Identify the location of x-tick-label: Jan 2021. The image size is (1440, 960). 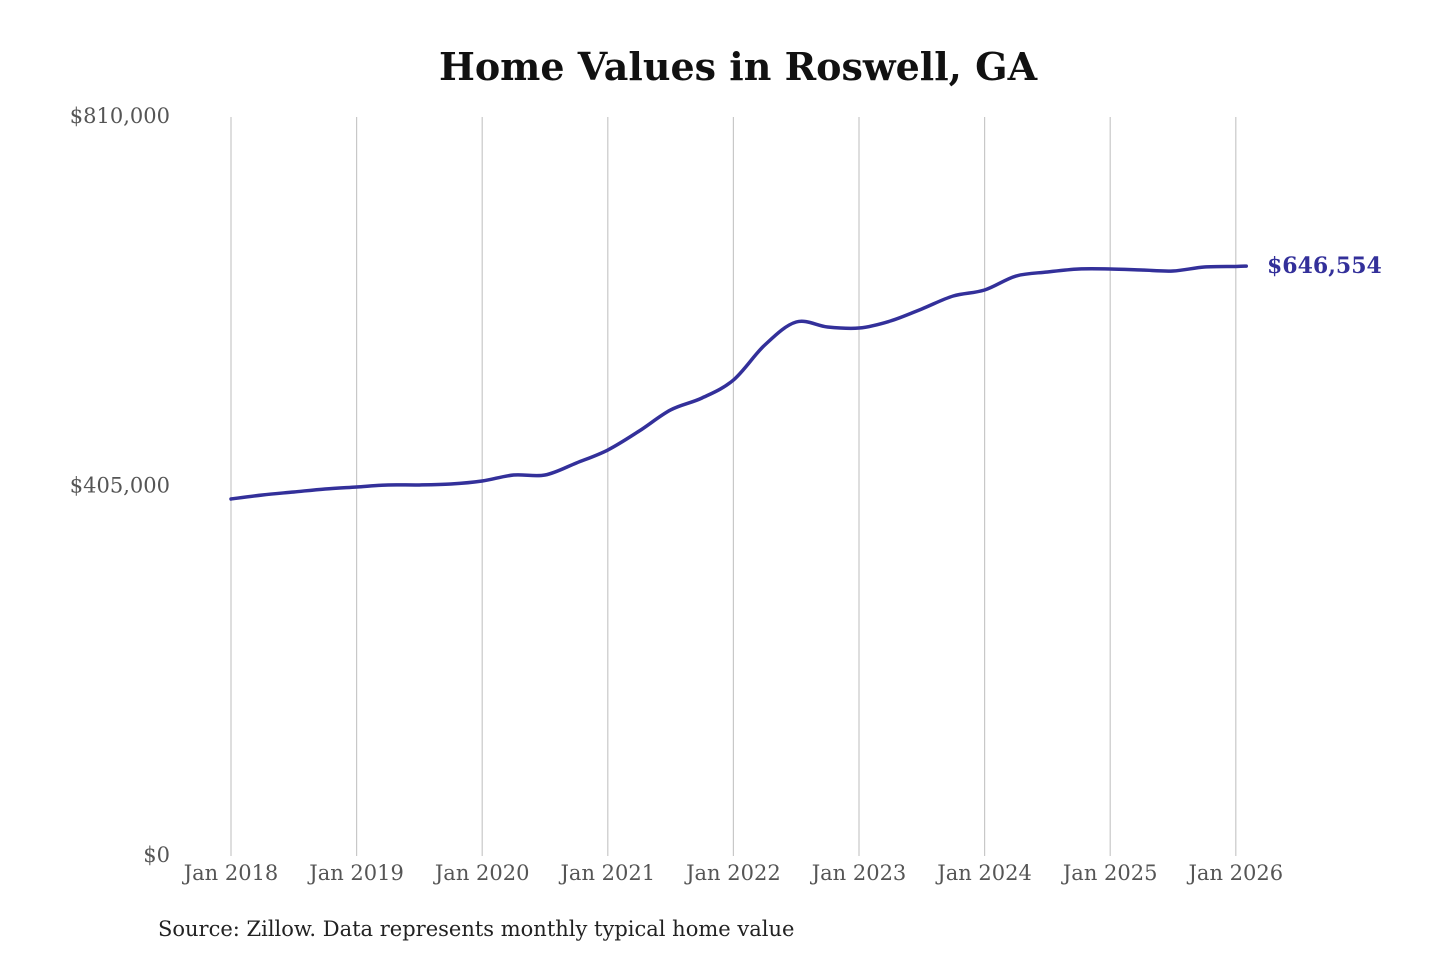
(607, 873).